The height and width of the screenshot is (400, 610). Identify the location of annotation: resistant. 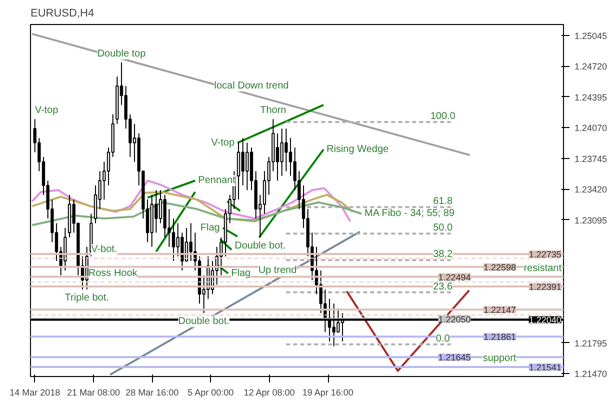
(543, 268).